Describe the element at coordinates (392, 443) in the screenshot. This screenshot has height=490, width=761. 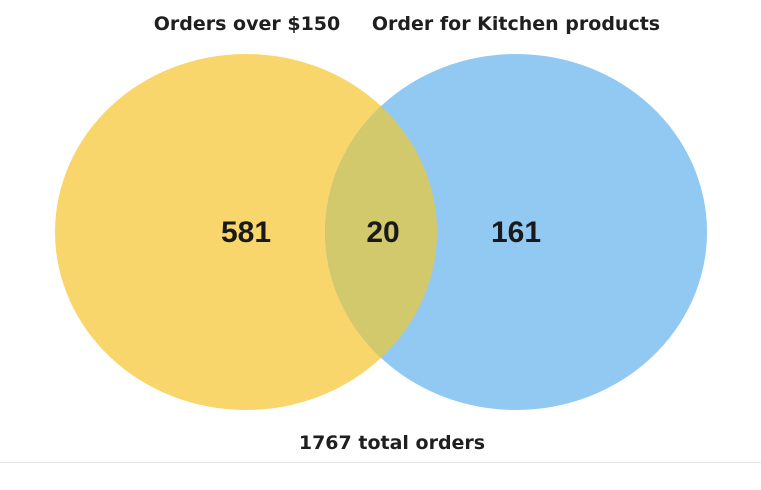
I see `total-orders-label: 1767 total orders` at that location.